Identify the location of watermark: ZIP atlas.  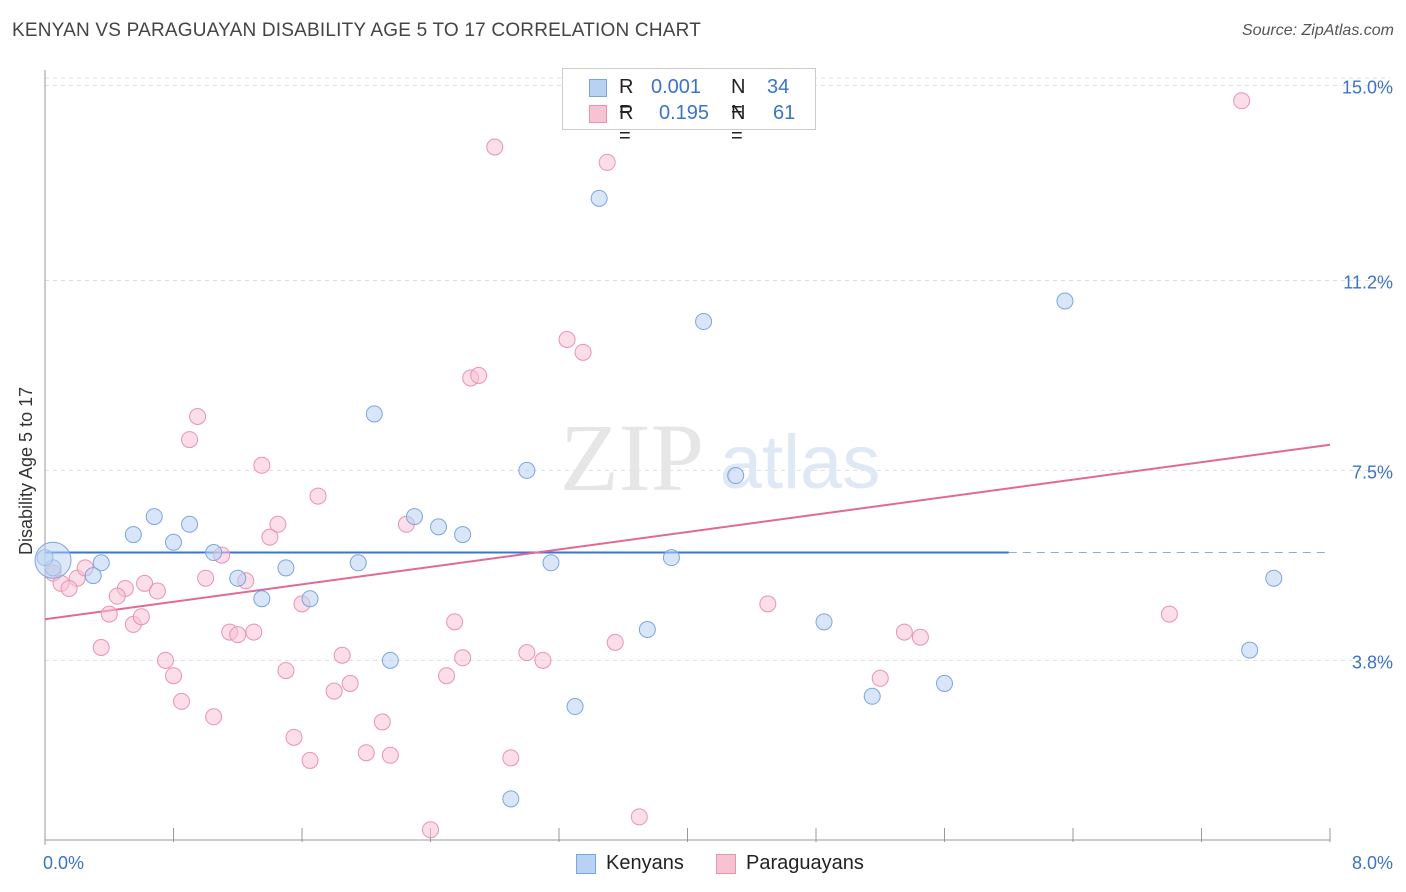
(720, 457).